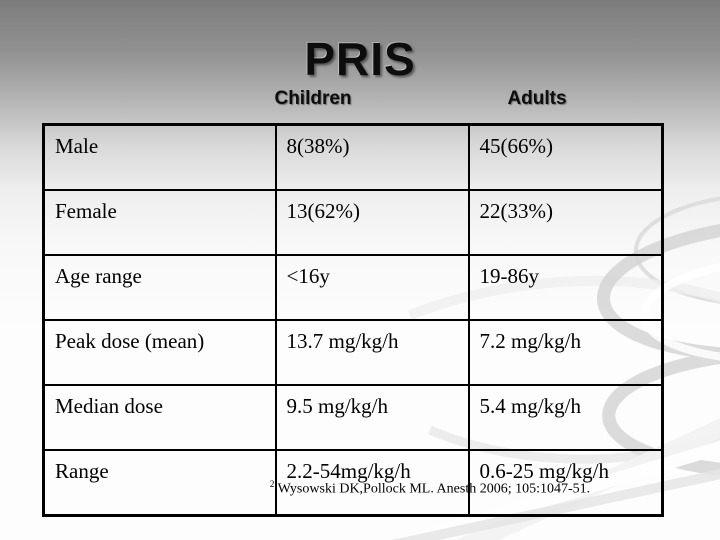 The width and height of the screenshot is (720, 540). Describe the element at coordinates (159, 222) in the screenshot. I see `row-label-cell: Female` at that location.